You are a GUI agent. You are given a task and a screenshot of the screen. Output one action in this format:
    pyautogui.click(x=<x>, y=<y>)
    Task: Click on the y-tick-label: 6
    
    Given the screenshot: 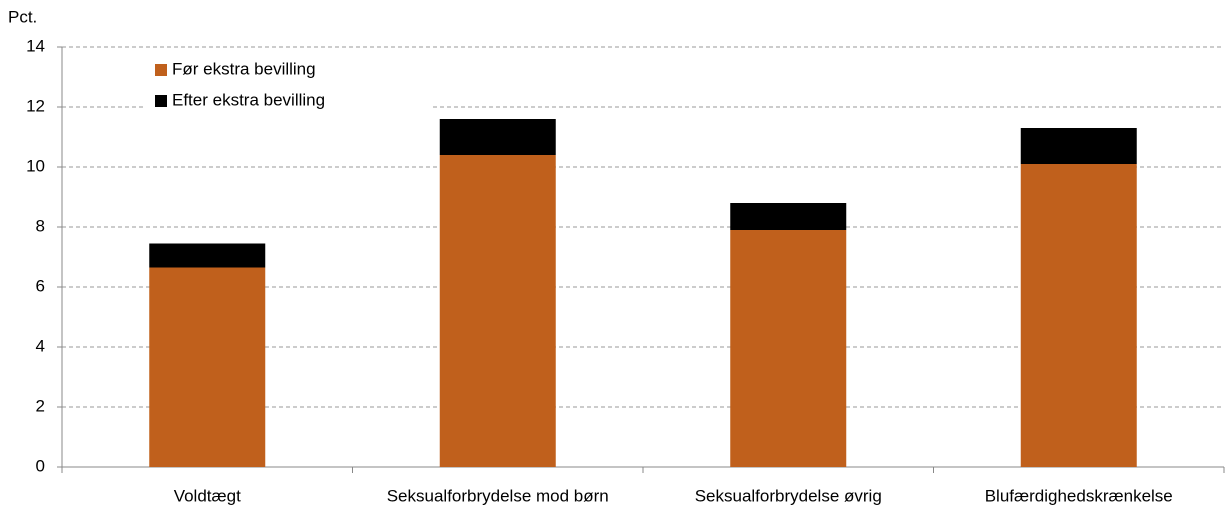 What is the action you would take?
    pyautogui.click(x=40, y=285)
    